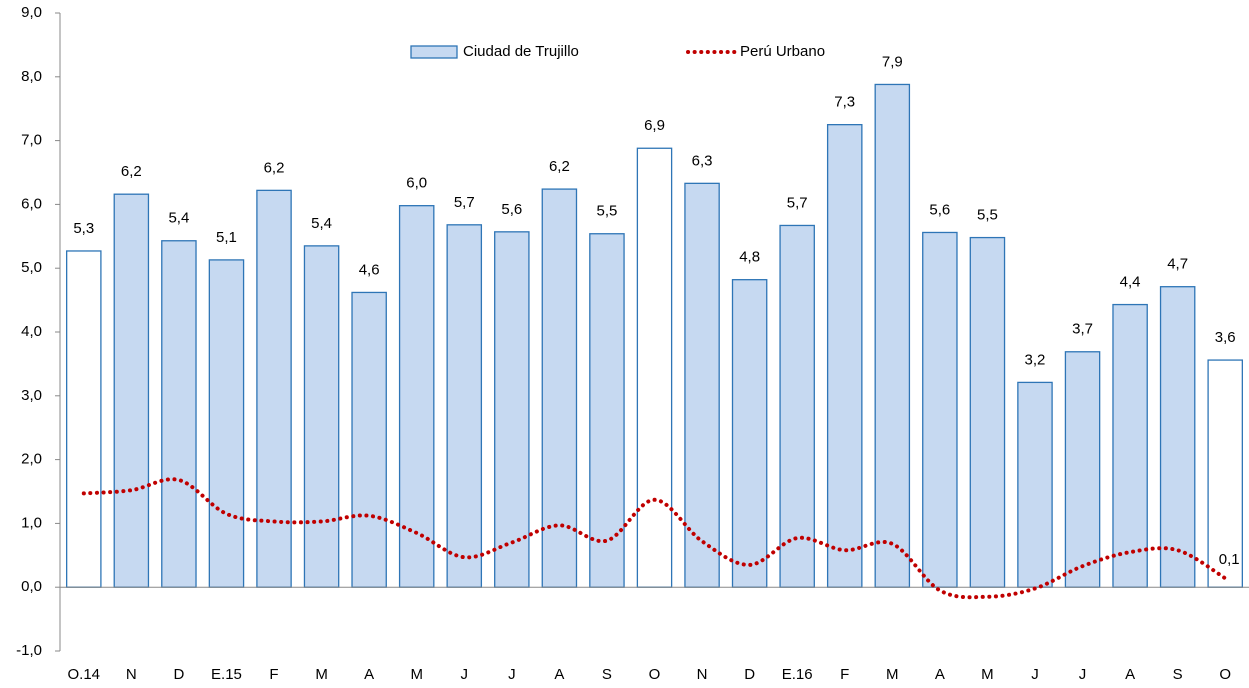 The height and width of the screenshot is (688, 1249). I want to click on y-tick-label: 6,0, so click(31, 203).